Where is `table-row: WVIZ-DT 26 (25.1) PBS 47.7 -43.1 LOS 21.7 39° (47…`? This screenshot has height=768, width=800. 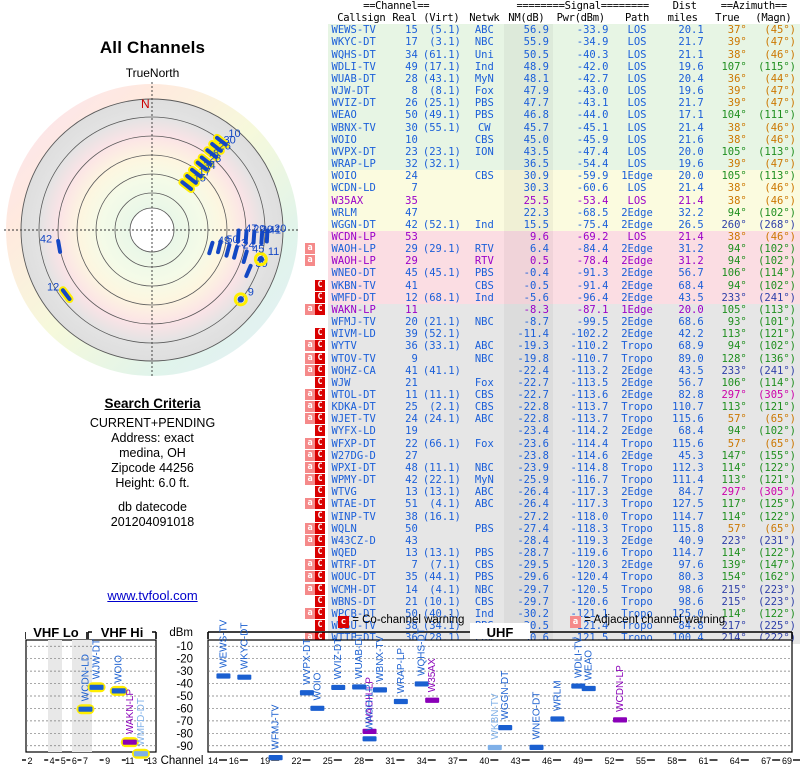 table-row: WVIZ-DT 26 (25.1) PBS 47.7 -43.1 LOS 21.7 39° (47… is located at coordinates (552, 103).